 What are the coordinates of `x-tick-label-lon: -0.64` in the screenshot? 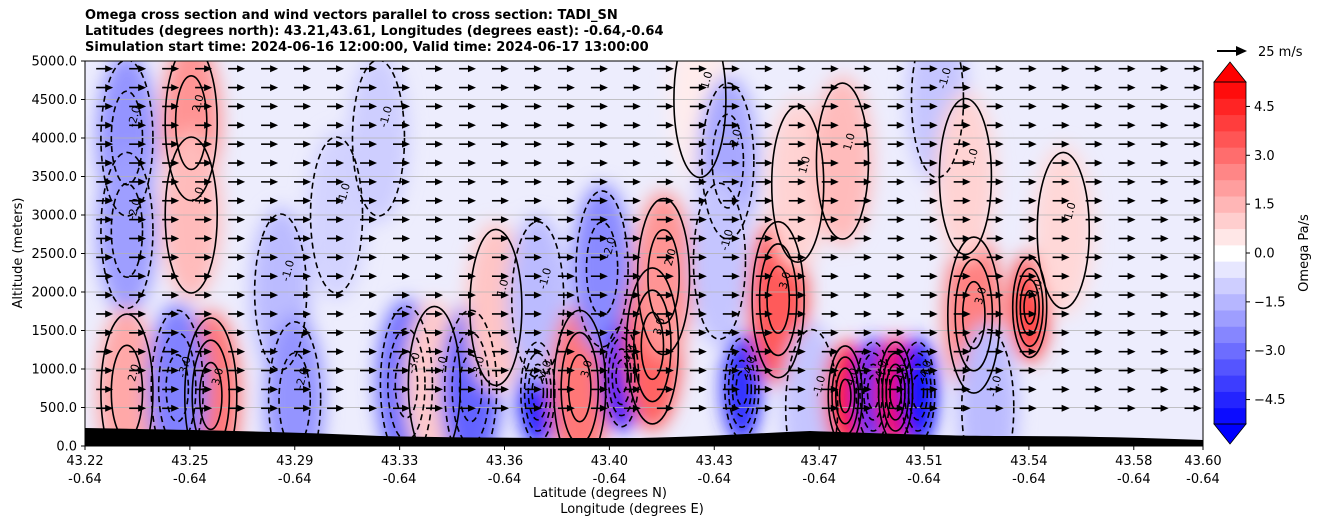 It's located at (505, 479).